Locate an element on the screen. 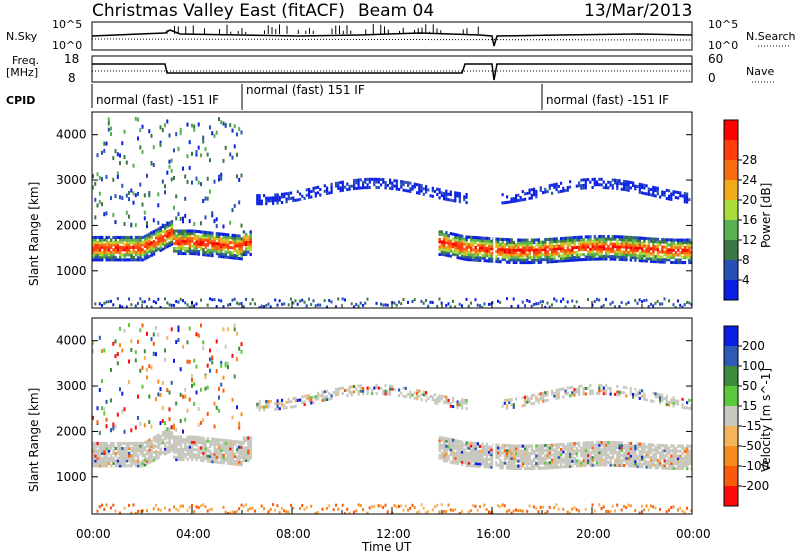  freq-right-tick-top: 60 is located at coordinates (715, 59).